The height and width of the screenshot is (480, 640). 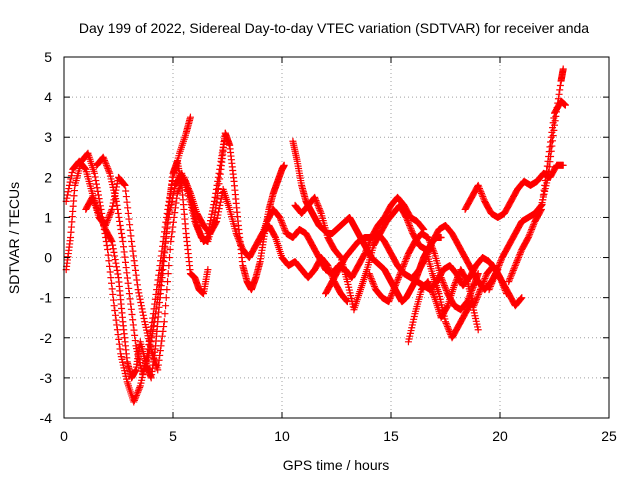 What do you see at coordinates (336, 465) in the screenshot?
I see `x-axis-title: GPS time / hours` at bounding box center [336, 465].